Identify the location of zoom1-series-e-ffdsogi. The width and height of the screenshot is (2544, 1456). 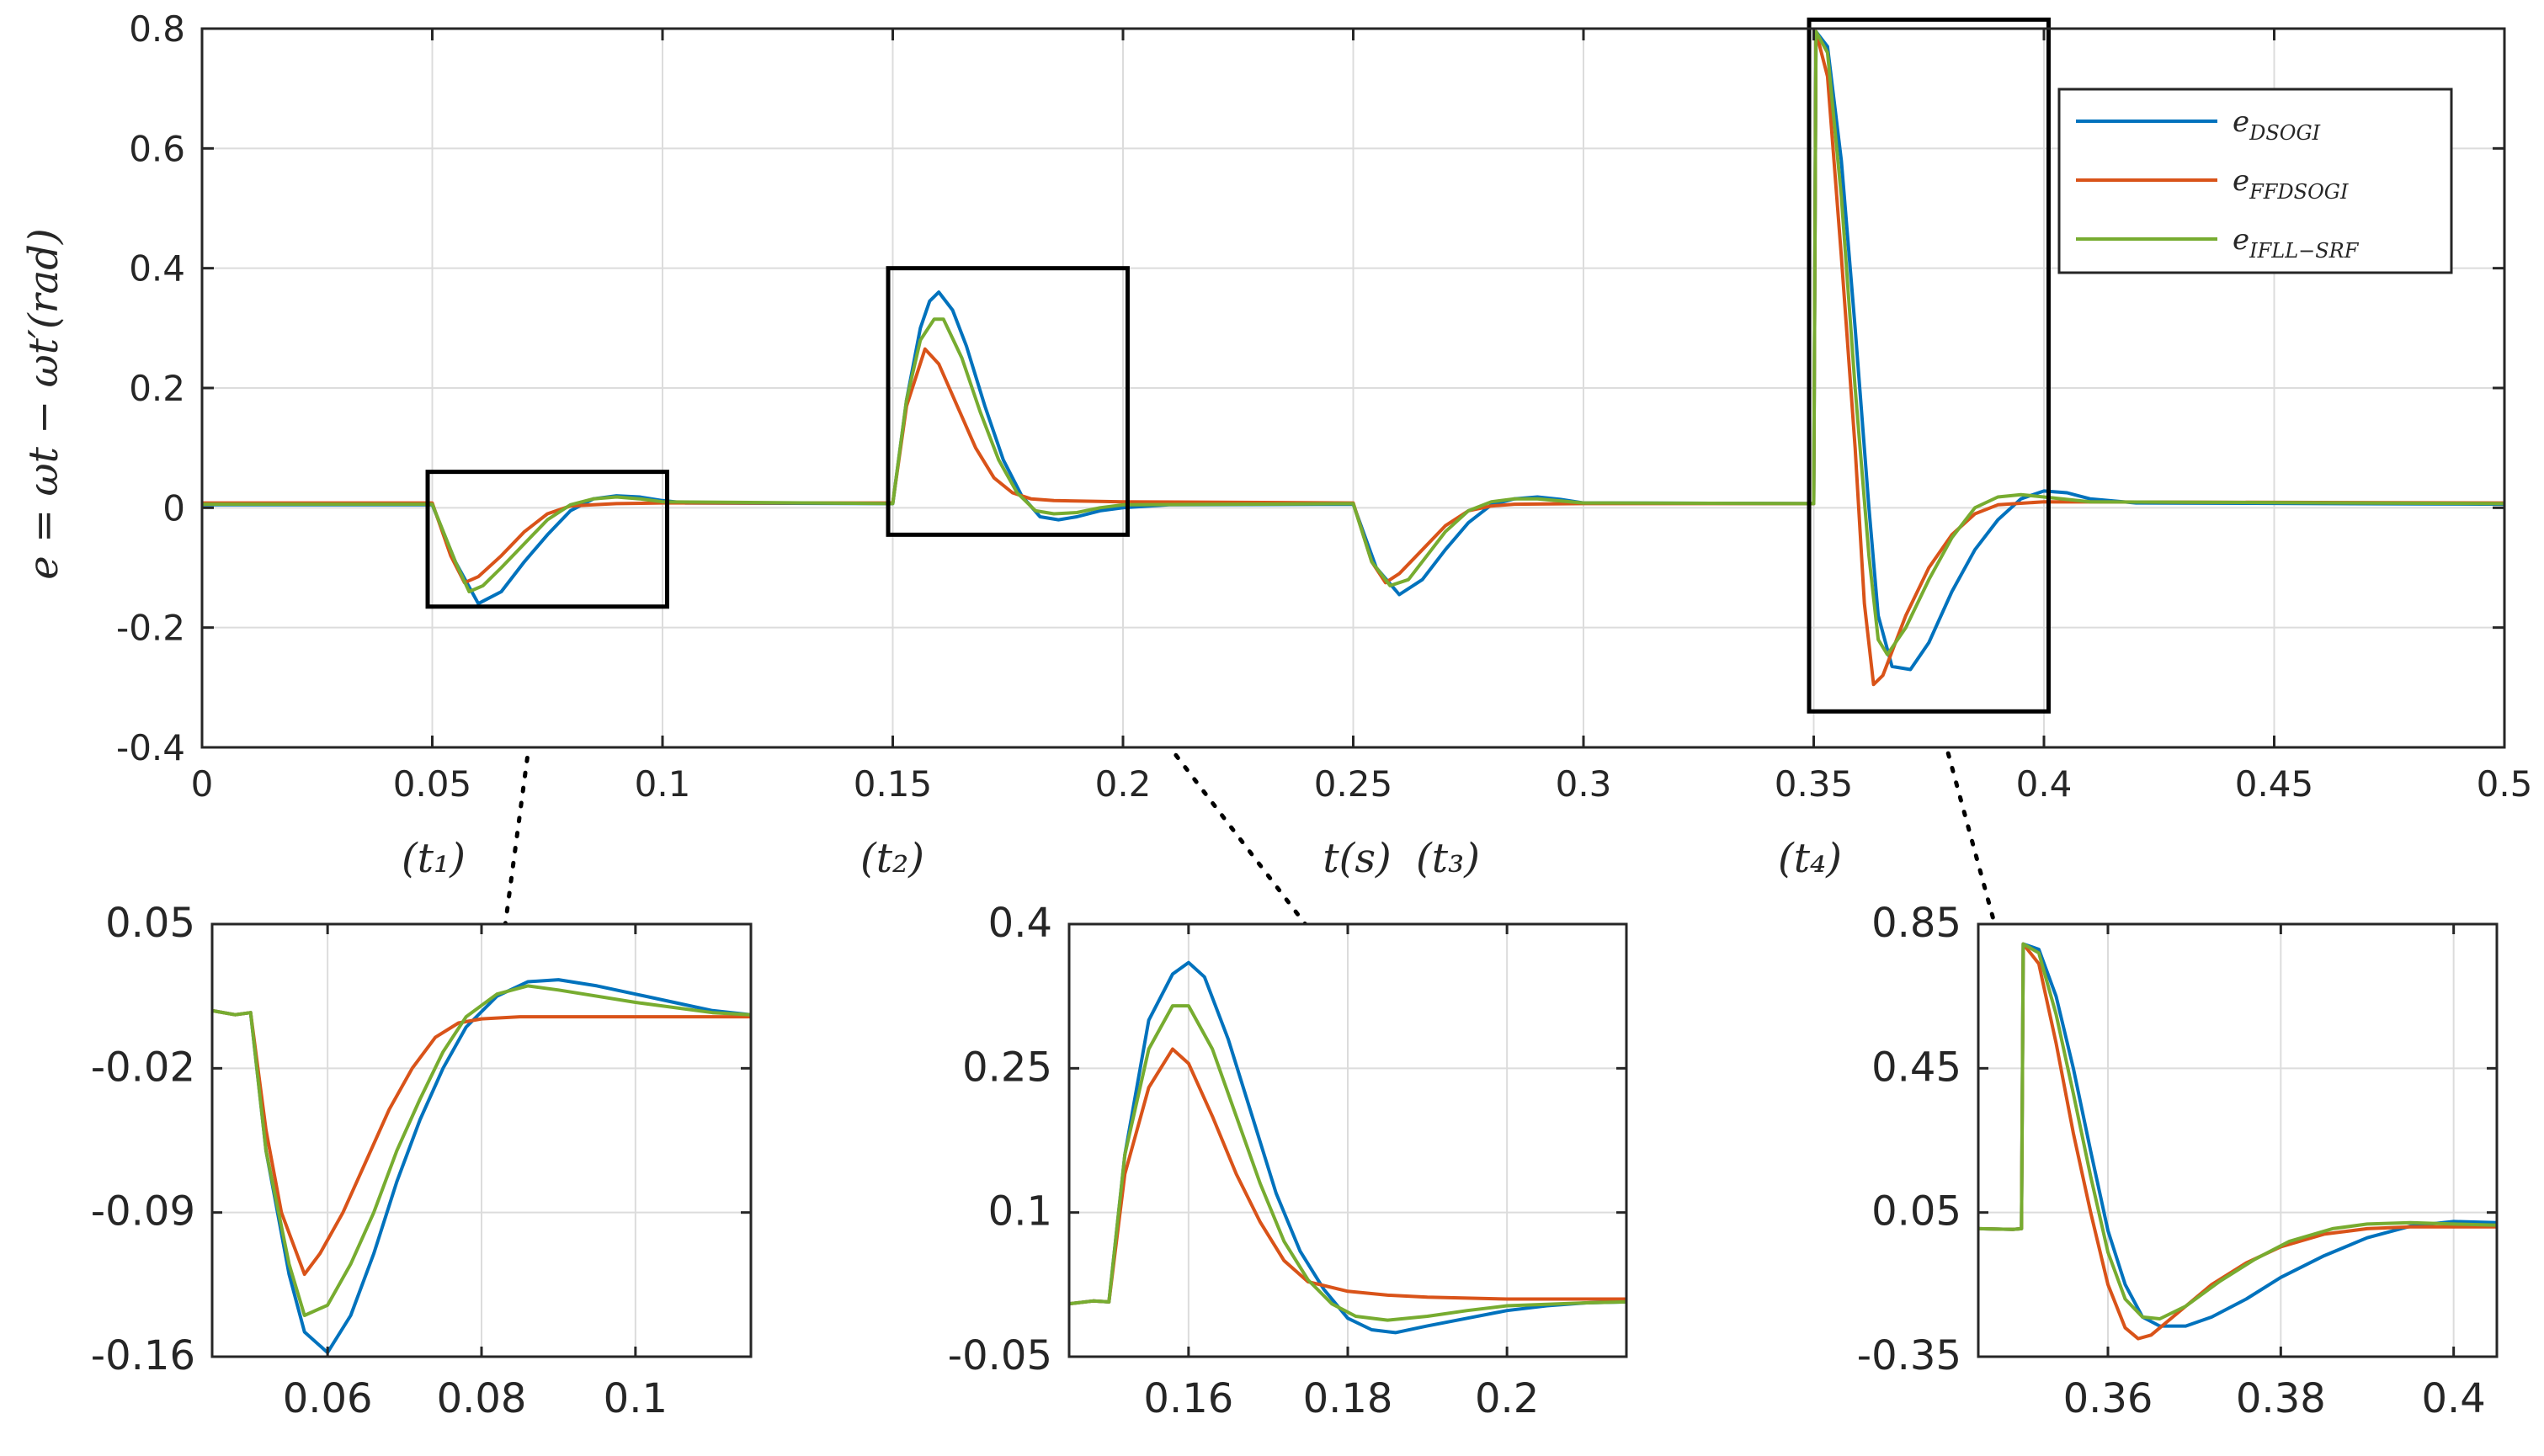
(481, 1142).